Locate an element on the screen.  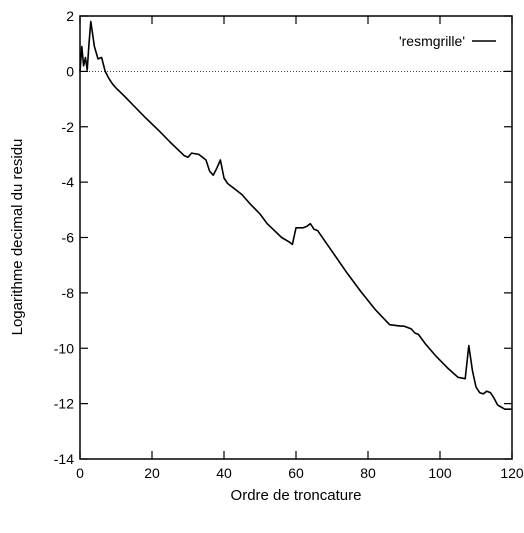
y-tick-label: -10 is located at coordinates (64, 348).